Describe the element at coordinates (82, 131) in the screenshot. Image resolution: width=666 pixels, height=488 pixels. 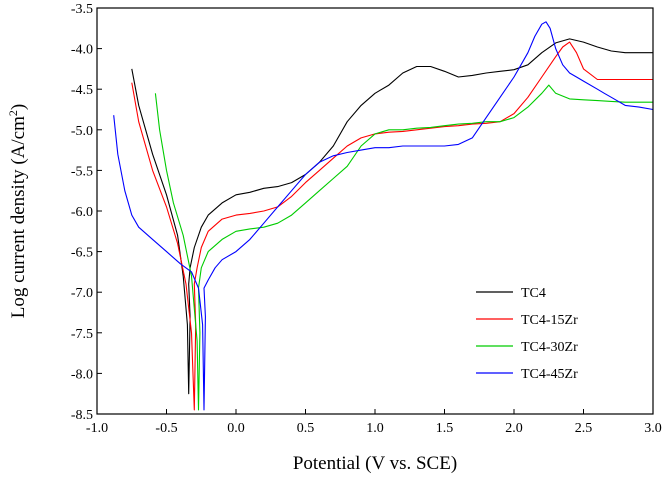
I see `y-tick-label: -5.0` at that location.